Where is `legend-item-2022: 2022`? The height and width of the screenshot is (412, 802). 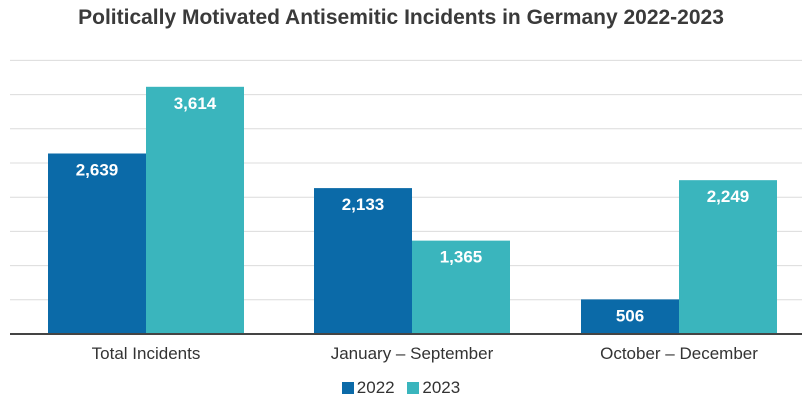 legend-item-2022: 2022 is located at coordinates (368, 388).